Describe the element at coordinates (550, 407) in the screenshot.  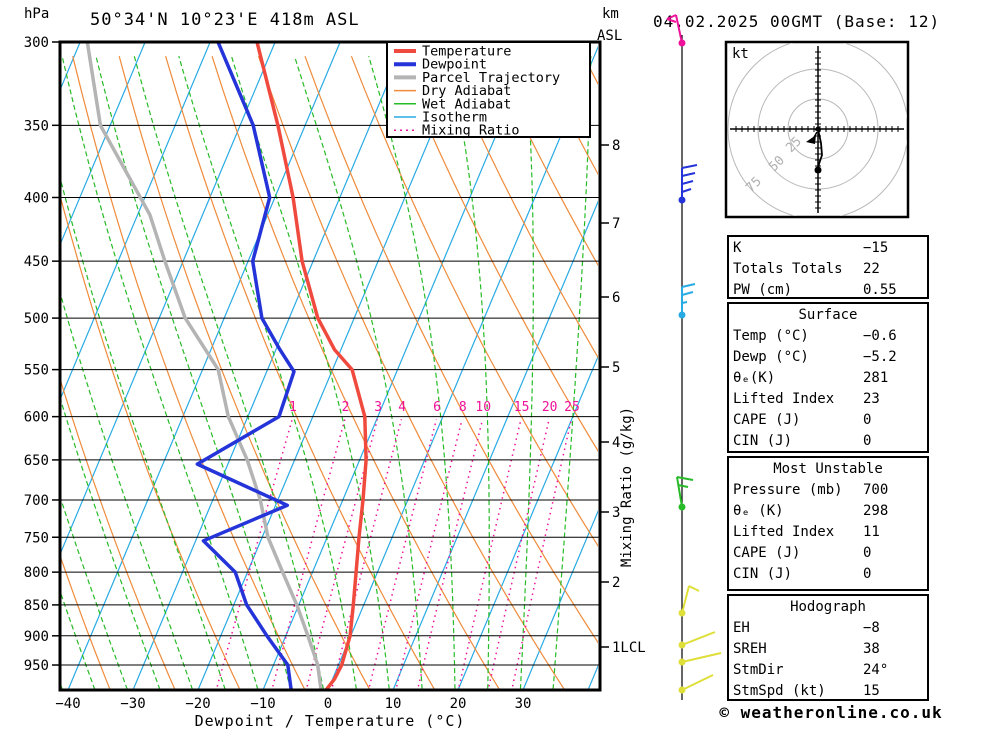
I see `mixing-ratio-label: 20` at that location.